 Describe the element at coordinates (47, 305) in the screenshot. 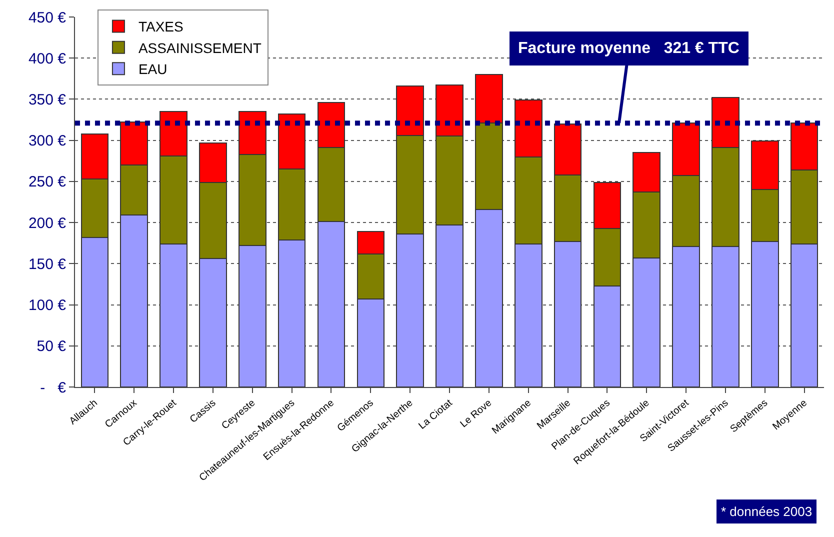

I see `y-tick-label: 100 €` at that location.